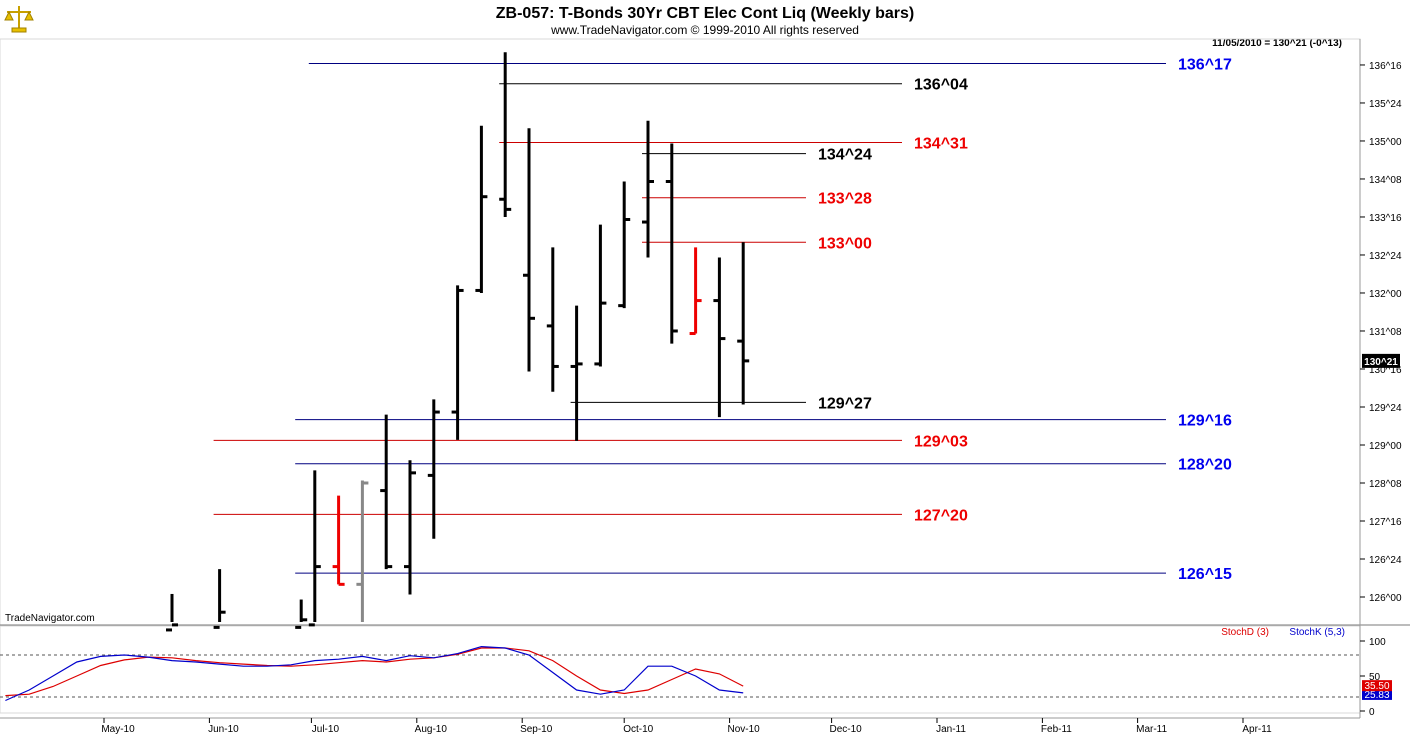 This screenshot has height=738, width=1410. I want to click on price-tick-label: 132^00, so click(1385, 294).